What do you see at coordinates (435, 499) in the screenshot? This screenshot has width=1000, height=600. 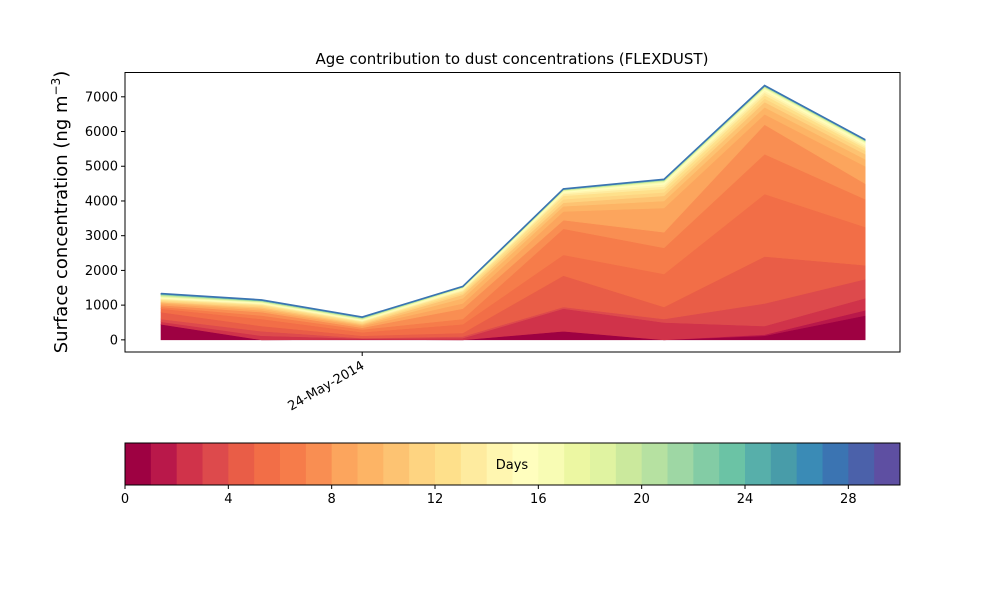 I see `colorbar-tick-label: 12` at bounding box center [435, 499].